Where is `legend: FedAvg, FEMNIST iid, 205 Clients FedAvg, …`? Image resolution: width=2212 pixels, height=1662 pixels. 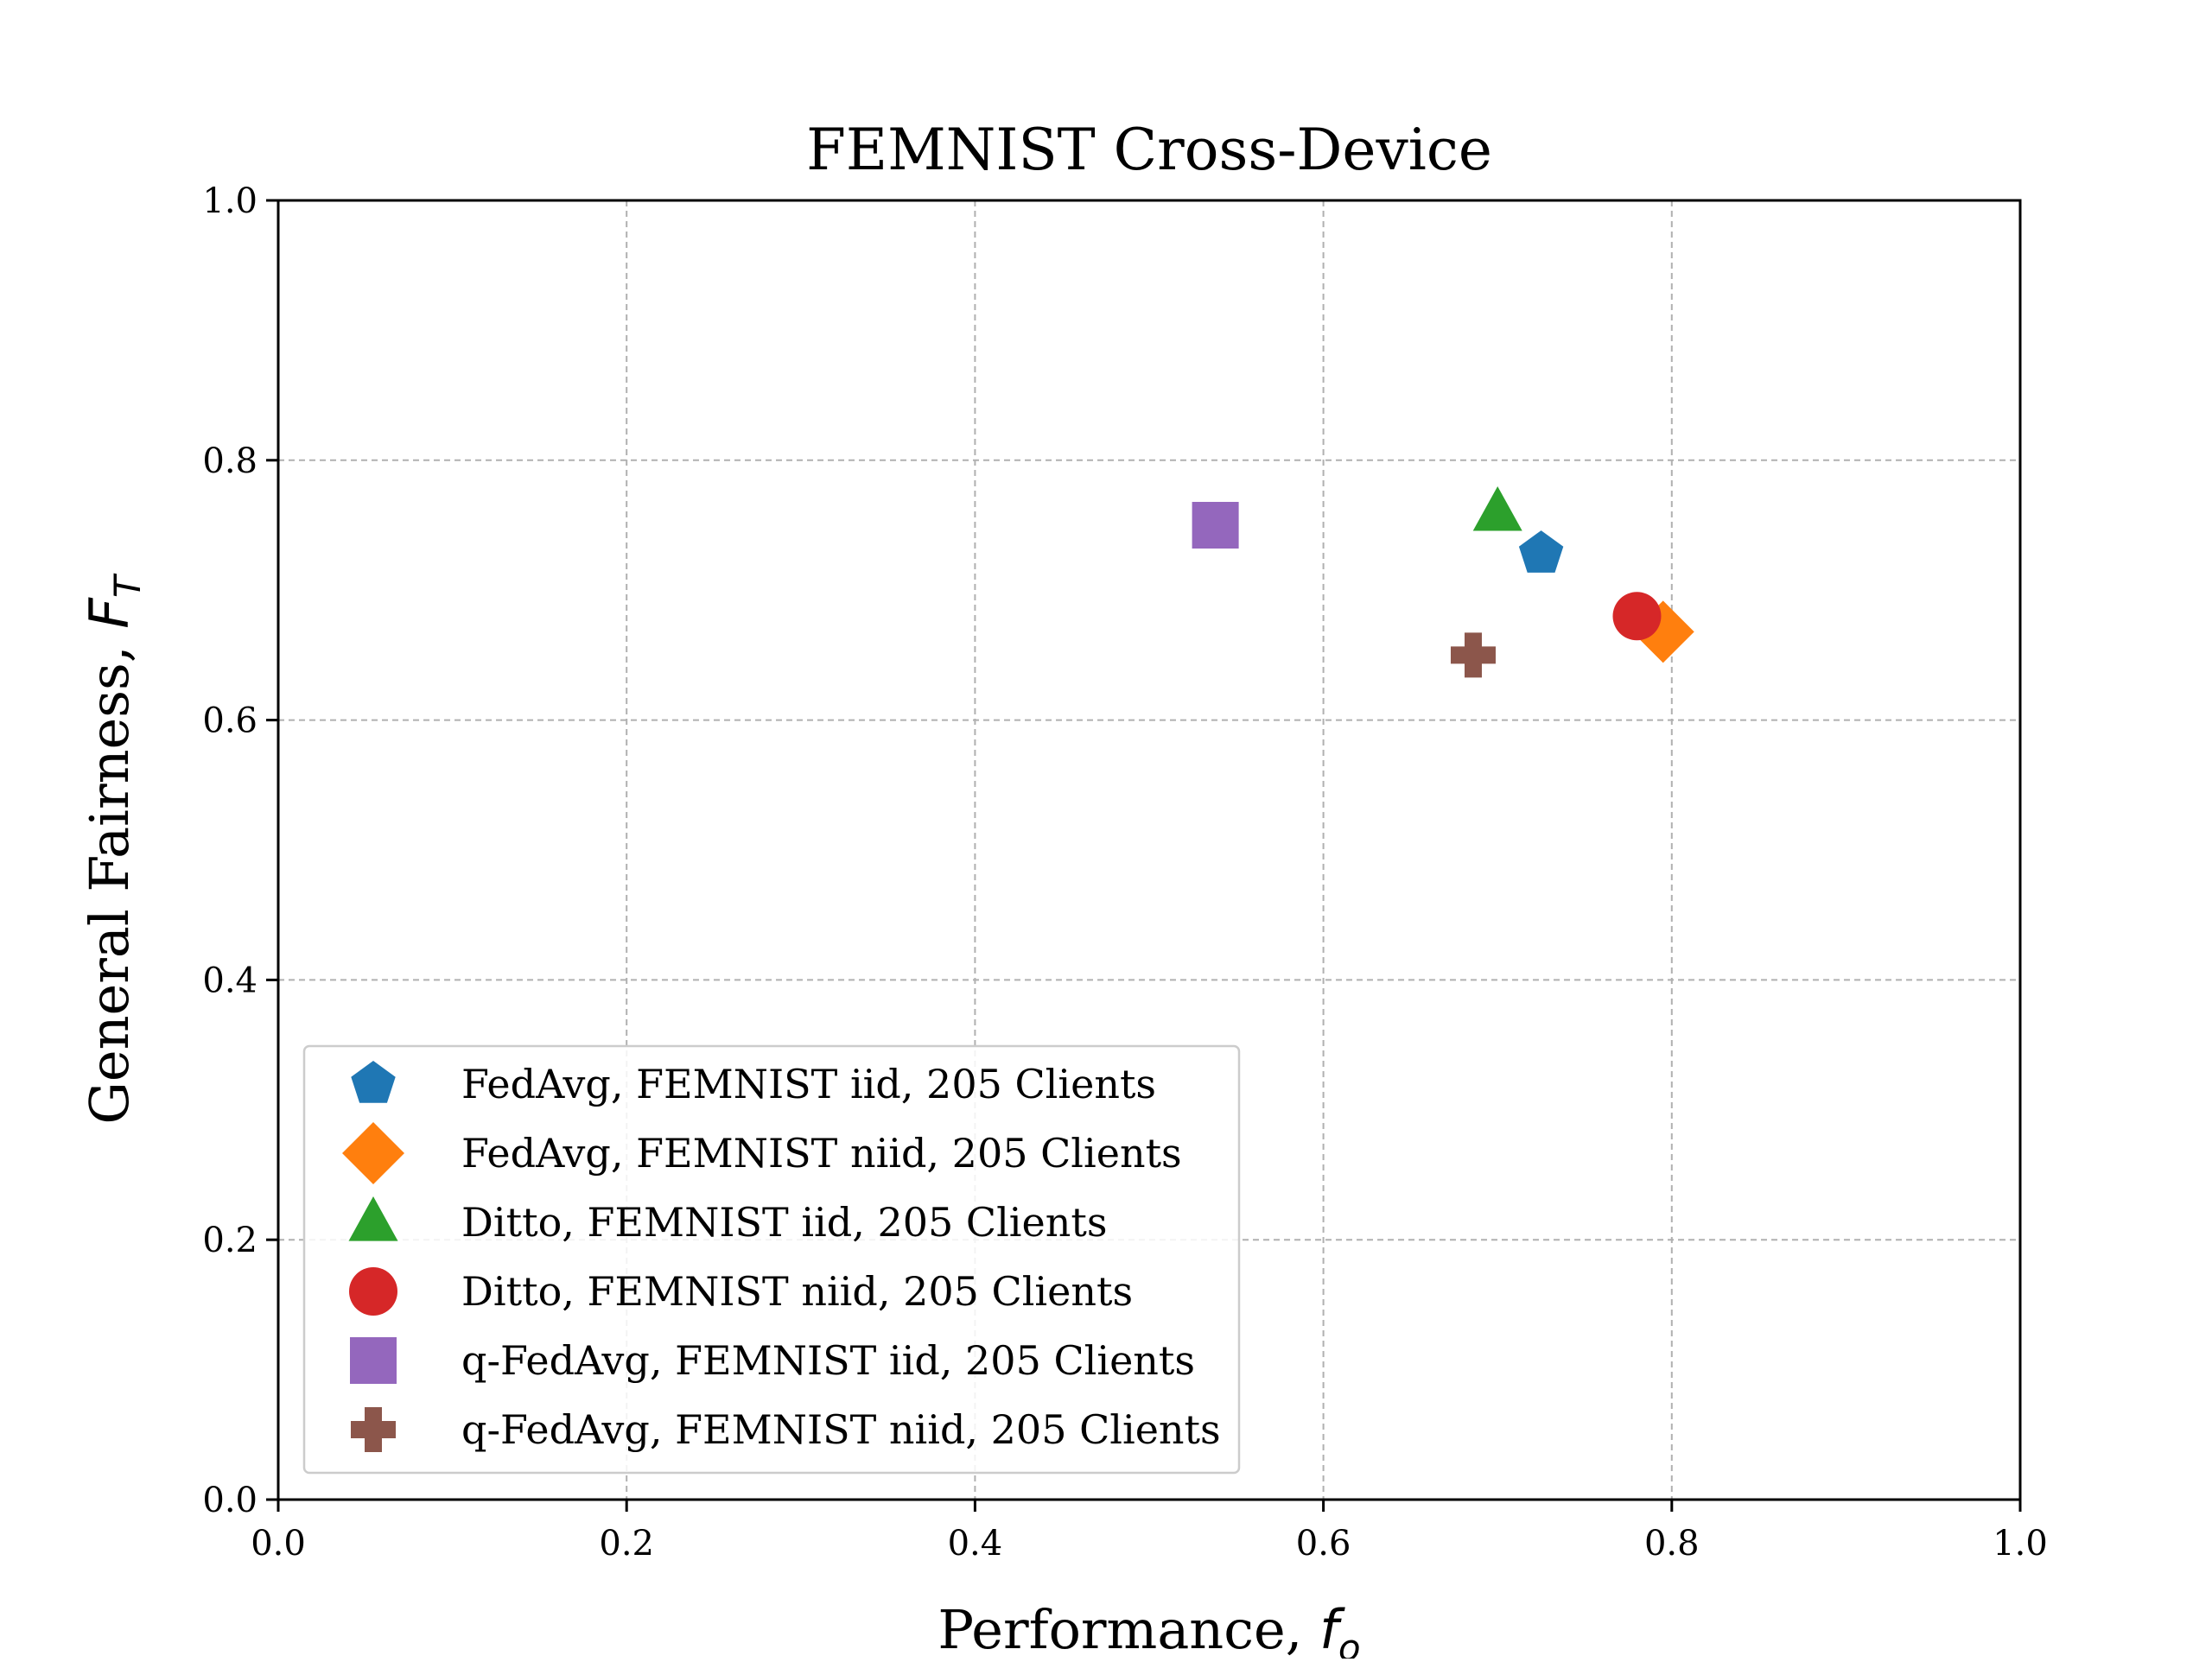 legend: FedAvg, FEMNIST iid, 205 Clients FedAvg, … is located at coordinates (771, 1259).